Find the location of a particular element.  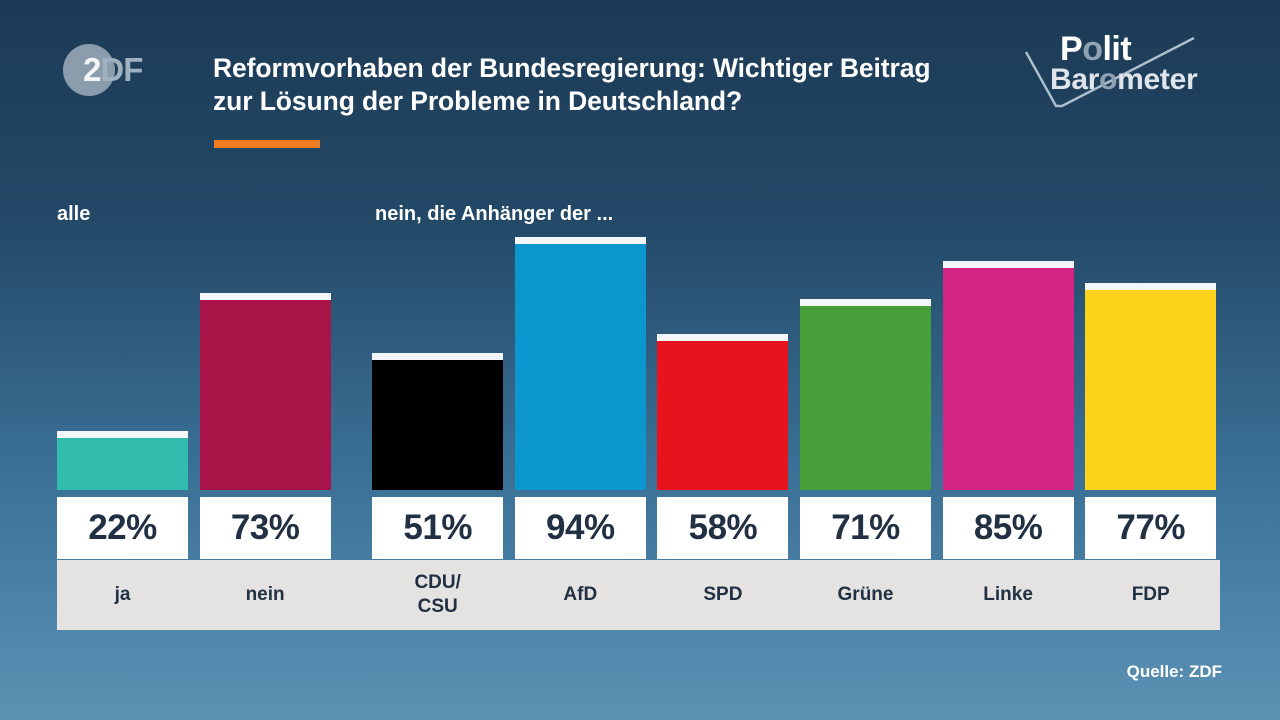

value-box-linke: 85% is located at coordinates (1008, 528).